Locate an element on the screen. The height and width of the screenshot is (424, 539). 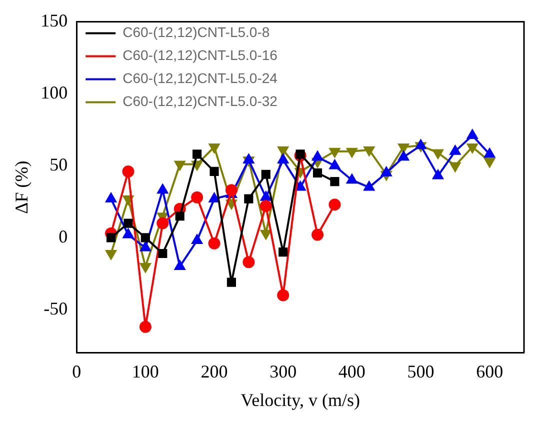
x-tick-label: 300 is located at coordinates (283, 371).